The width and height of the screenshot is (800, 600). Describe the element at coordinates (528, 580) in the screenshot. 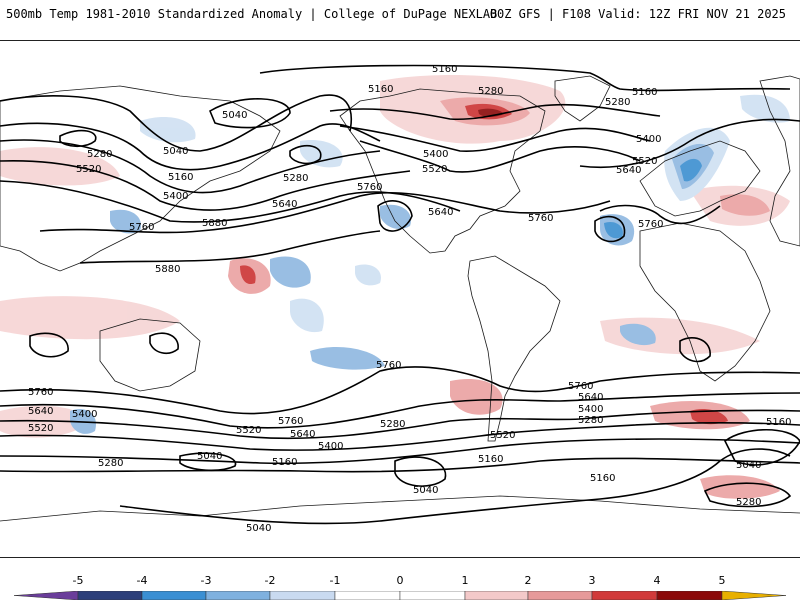

I see `colorbar-tick: 2` at that location.